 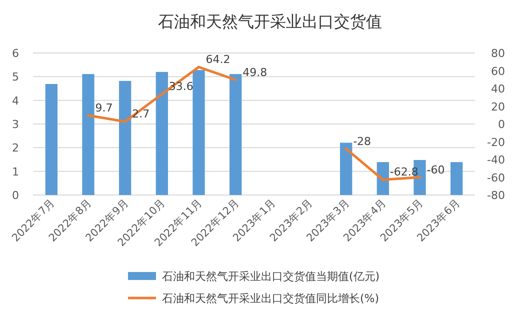 What do you see at coordinates (496, 195) in the screenshot?
I see `y2-tick-label: -80` at bounding box center [496, 195].